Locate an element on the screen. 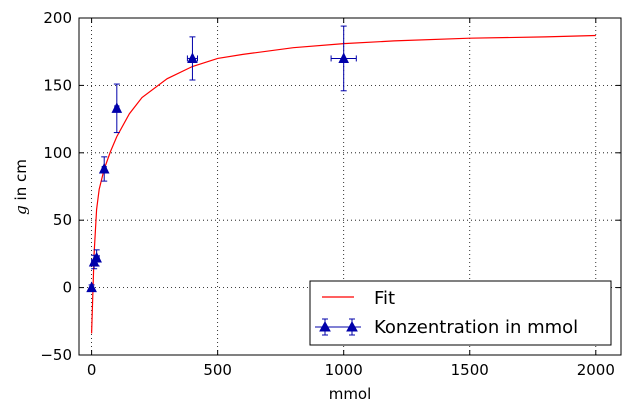  x-axis-label: mmol is located at coordinates (350, 394).